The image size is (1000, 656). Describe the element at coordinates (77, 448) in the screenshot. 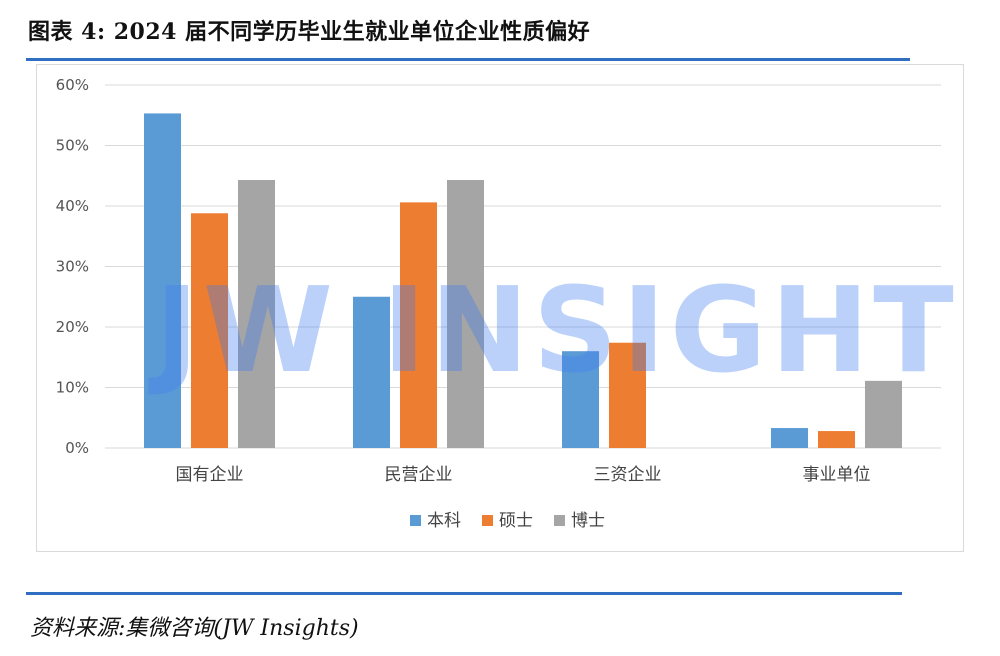

I see `y-tick-label: 0%` at that location.